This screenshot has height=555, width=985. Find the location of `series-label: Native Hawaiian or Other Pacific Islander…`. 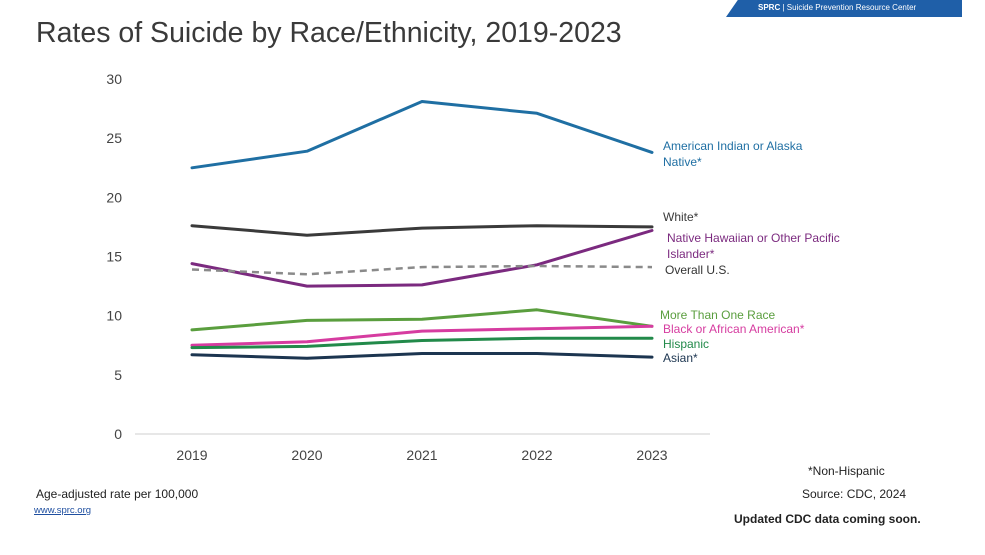

series-label: Native Hawaiian or Other Pacific Islander… is located at coordinates (753, 246).